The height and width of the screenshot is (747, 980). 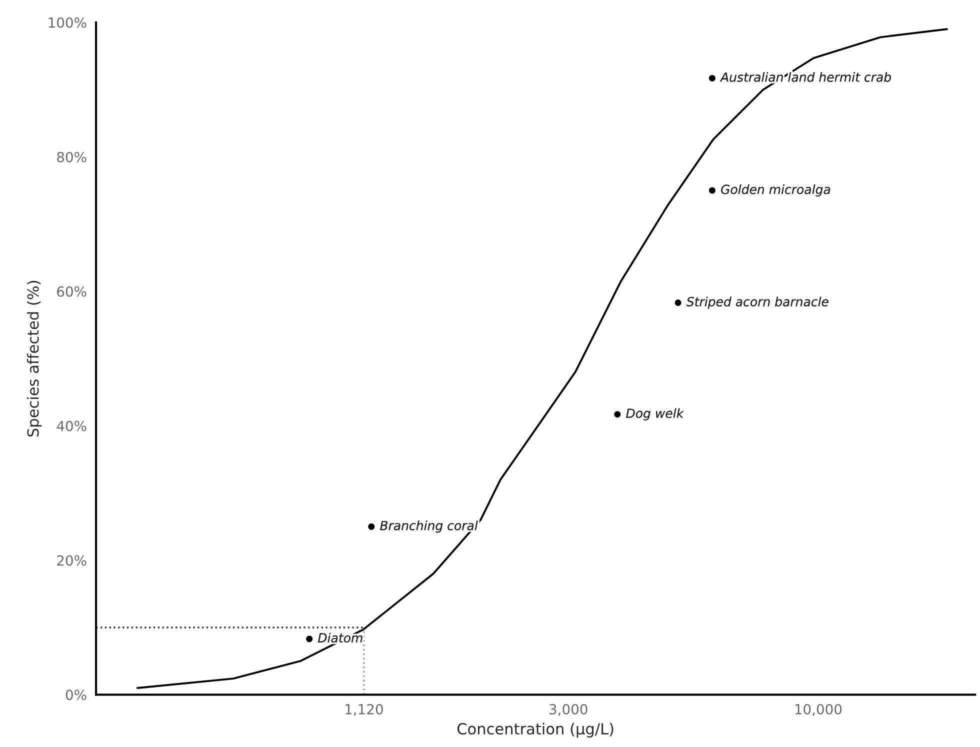 What do you see at coordinates (71, 426) in the screenshot?
I see `y-tick-label: 40%` at bounding box center [71, 426].